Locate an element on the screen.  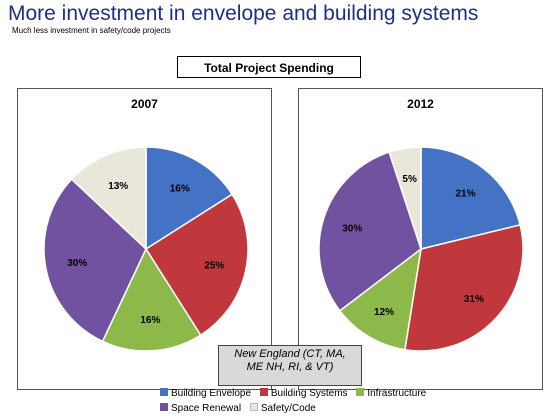
total-spending-label: Total Project Spending is located at coordinates (269, 67).